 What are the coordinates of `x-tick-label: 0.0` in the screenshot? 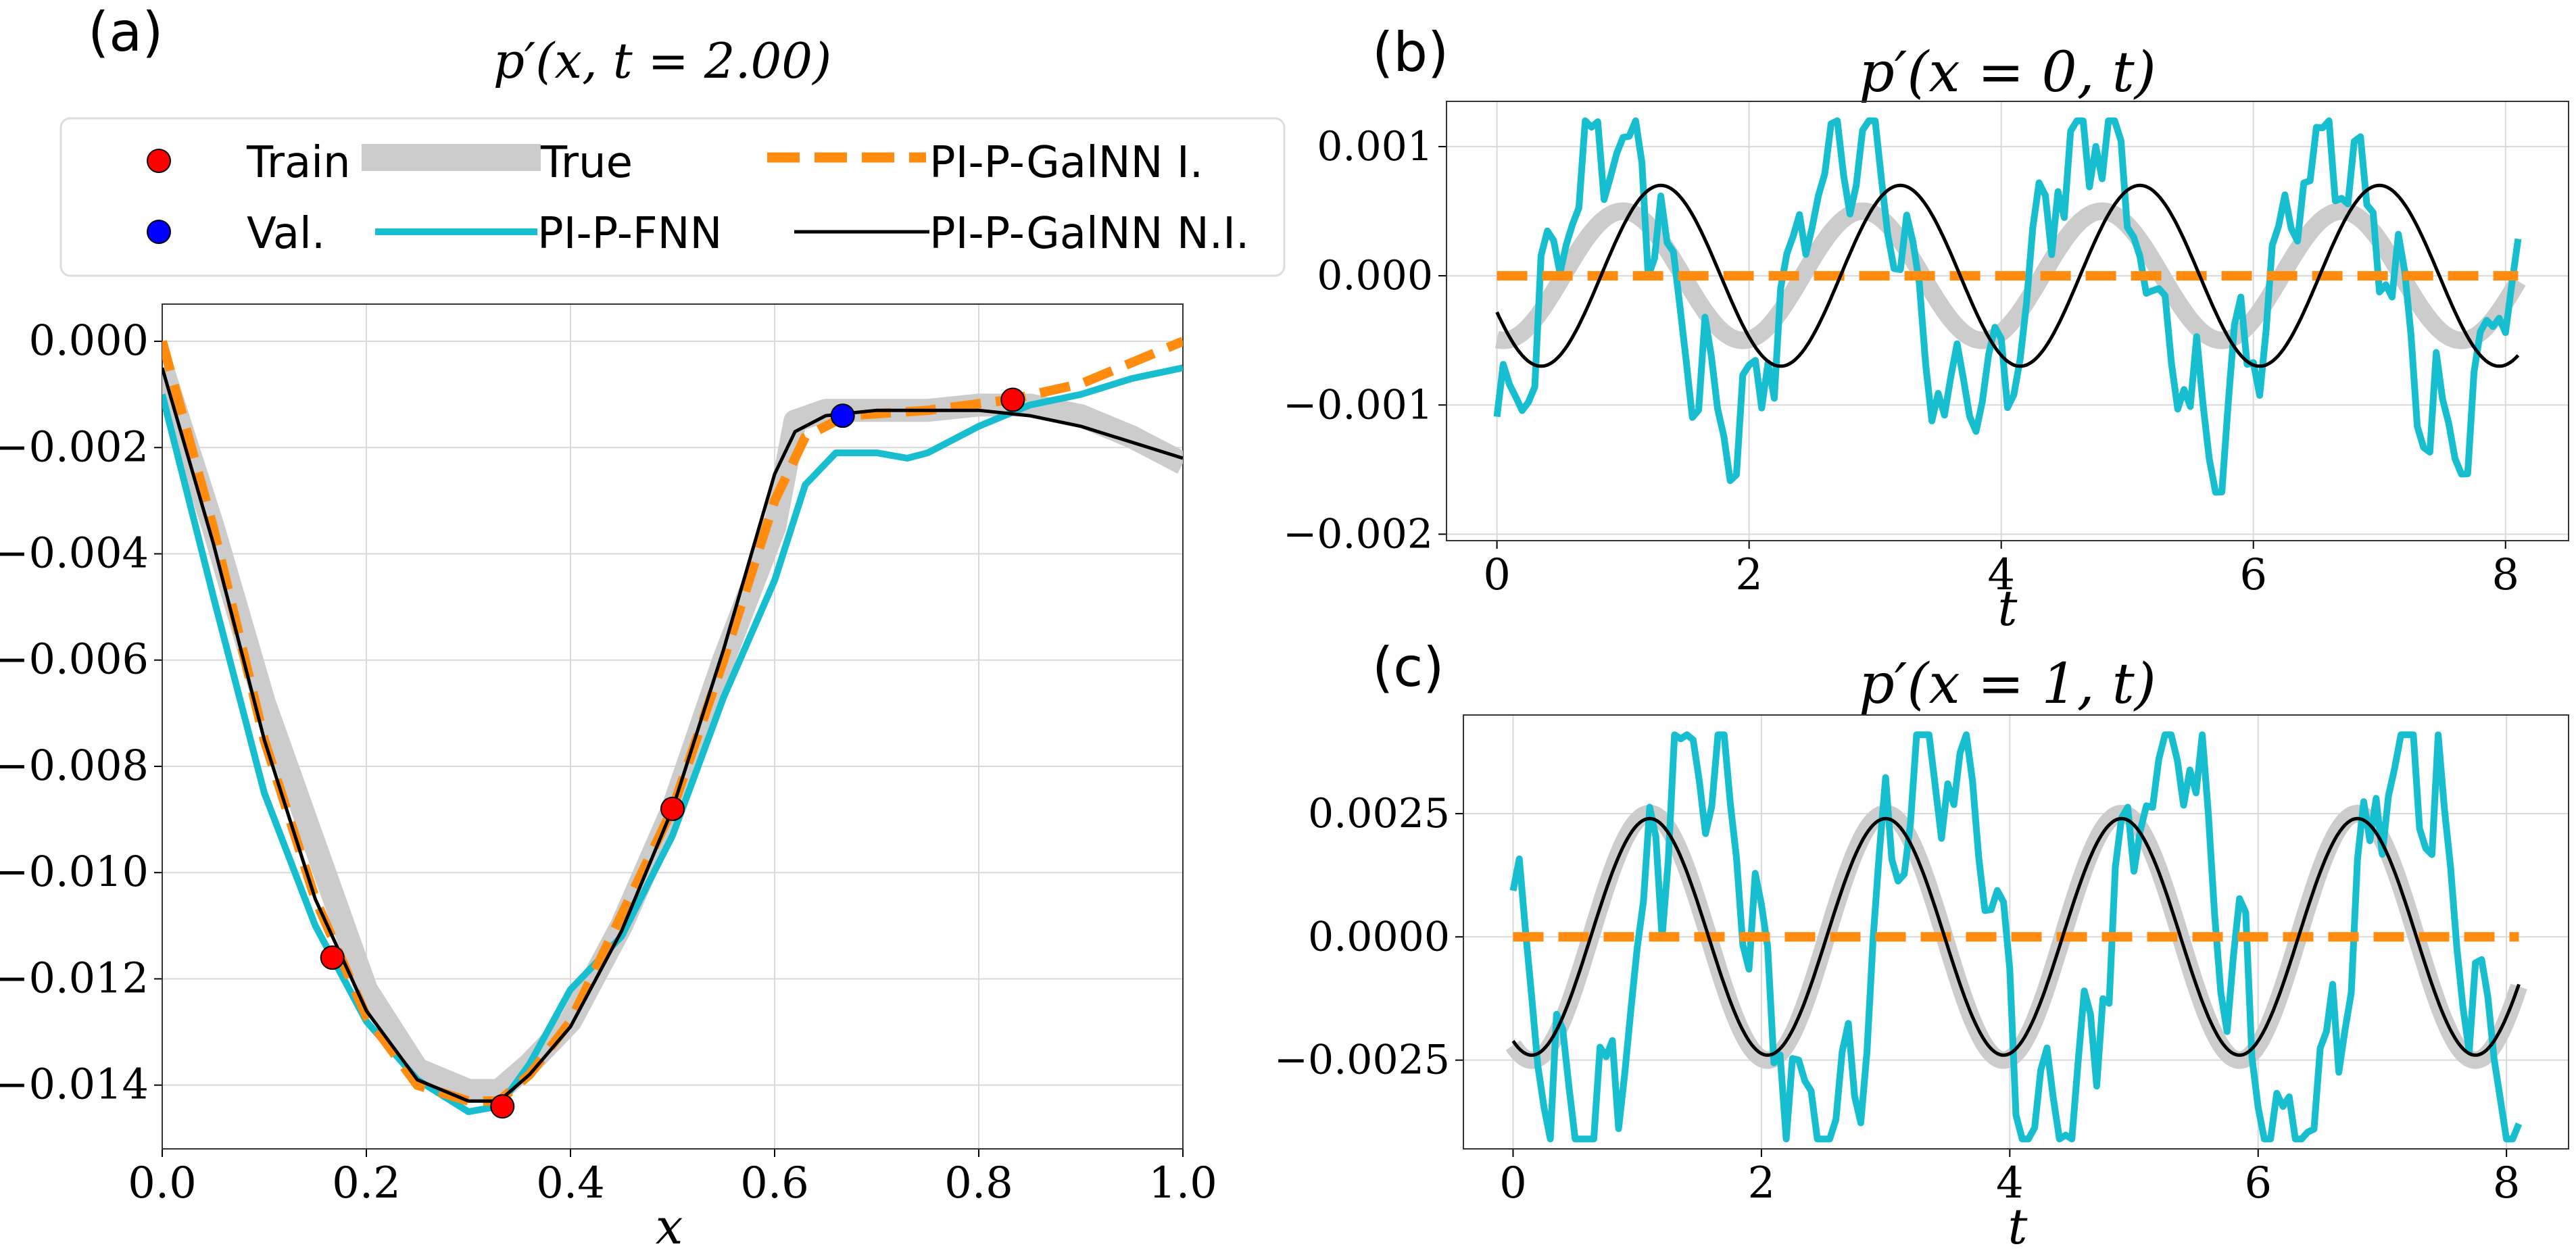 It's located at (162, 1183).